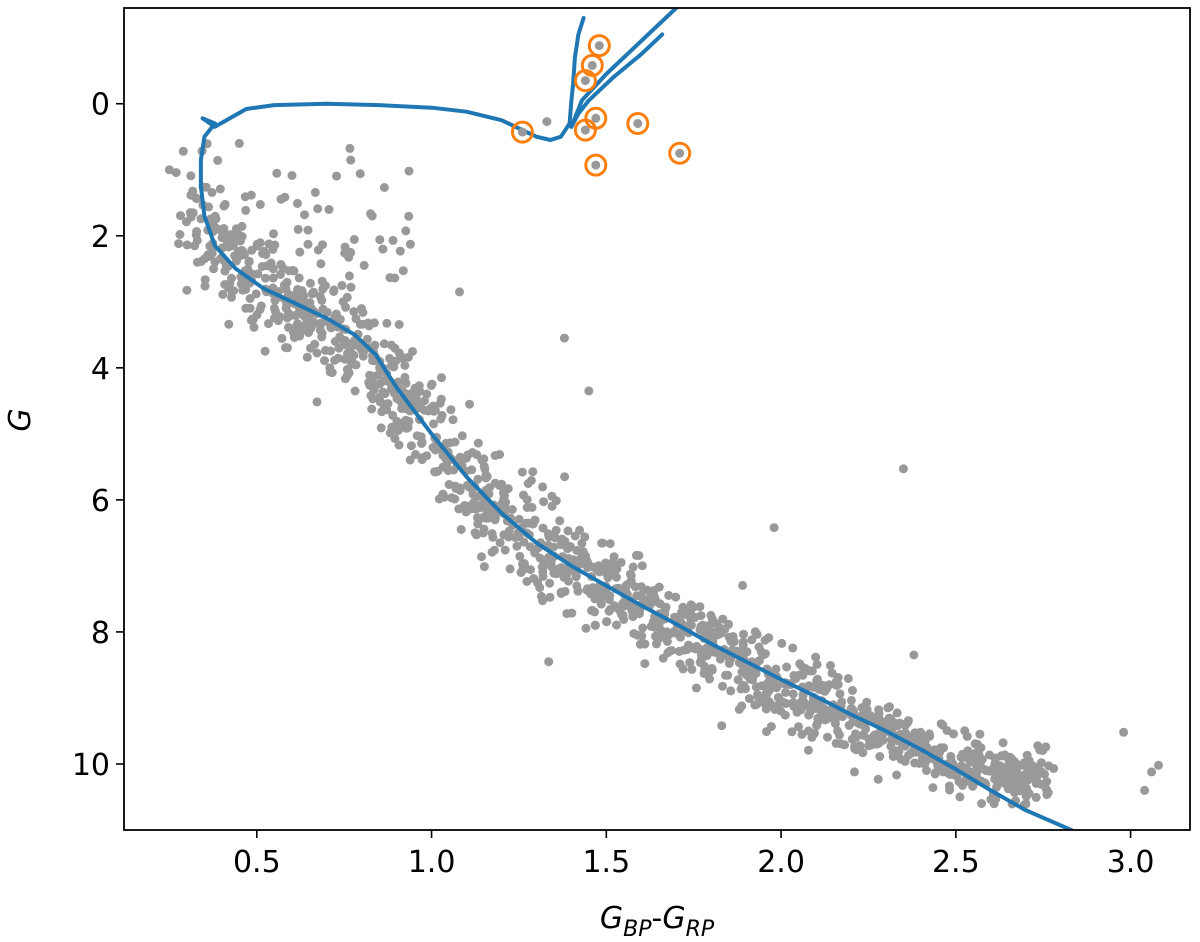 The image size is (1200, 942). What do you see at coordinates (606, 862) in the screenshot?
I see `x-tick-label: 1.5` at bounding box center [606, 862].